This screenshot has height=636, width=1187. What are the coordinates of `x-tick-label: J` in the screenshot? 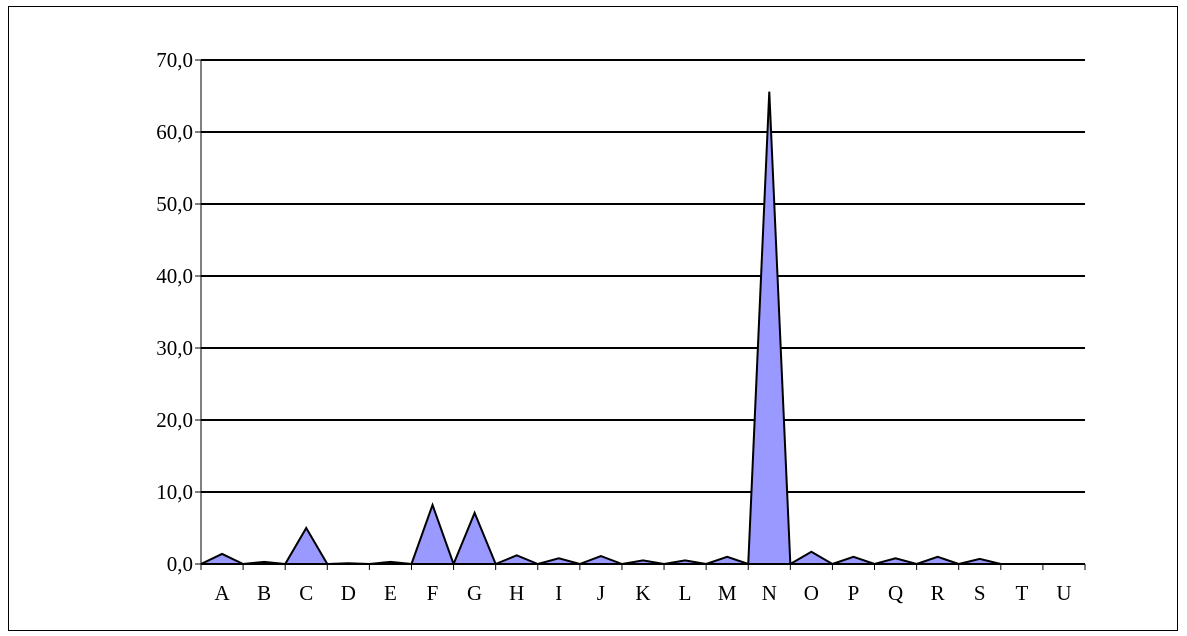 It's located at (601, 593).